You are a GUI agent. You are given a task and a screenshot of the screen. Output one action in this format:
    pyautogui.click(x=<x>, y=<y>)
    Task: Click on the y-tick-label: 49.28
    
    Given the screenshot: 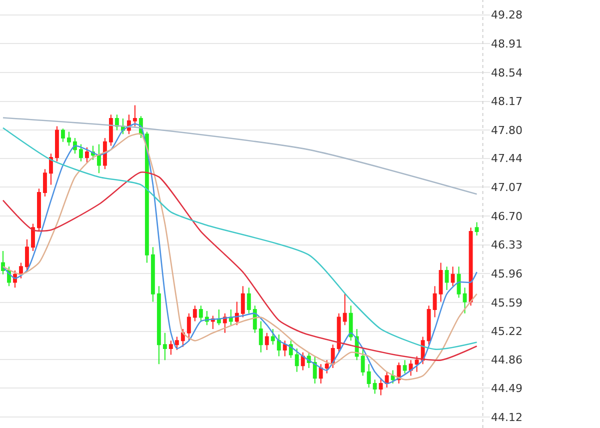 What is the action you would take?
    pyautogui.click(x=506, y=15)
    